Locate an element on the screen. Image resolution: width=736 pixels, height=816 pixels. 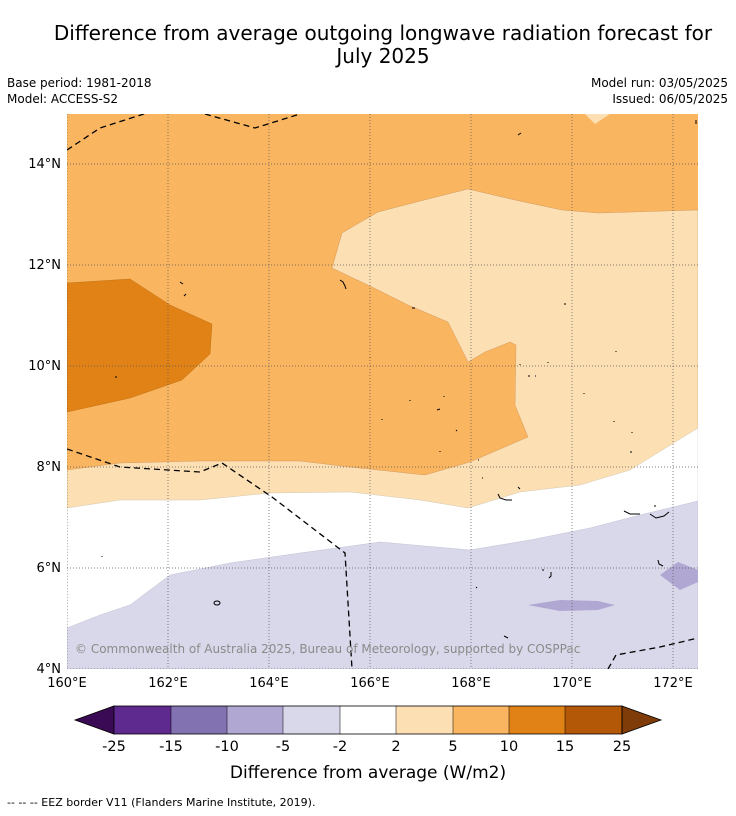
lon-label-166e: 166°E is located at coordinates (370, 683).